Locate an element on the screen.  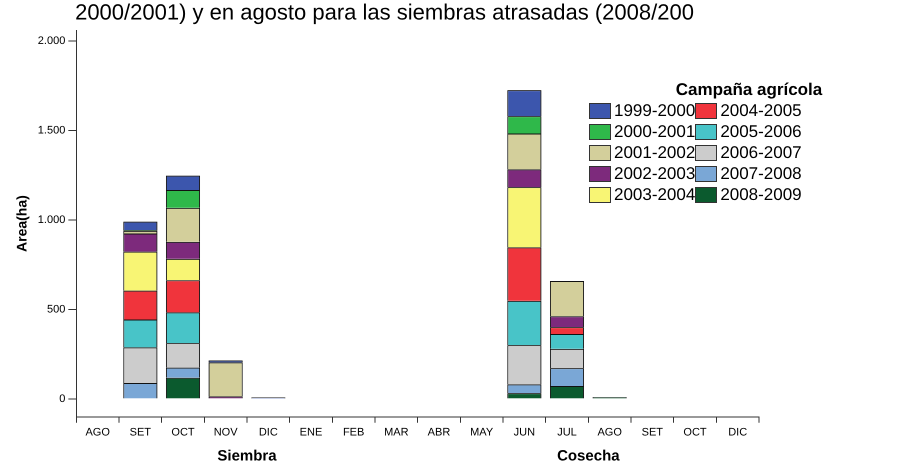
y-axis-title: Area(ha) is located at coordinates (21, 223).